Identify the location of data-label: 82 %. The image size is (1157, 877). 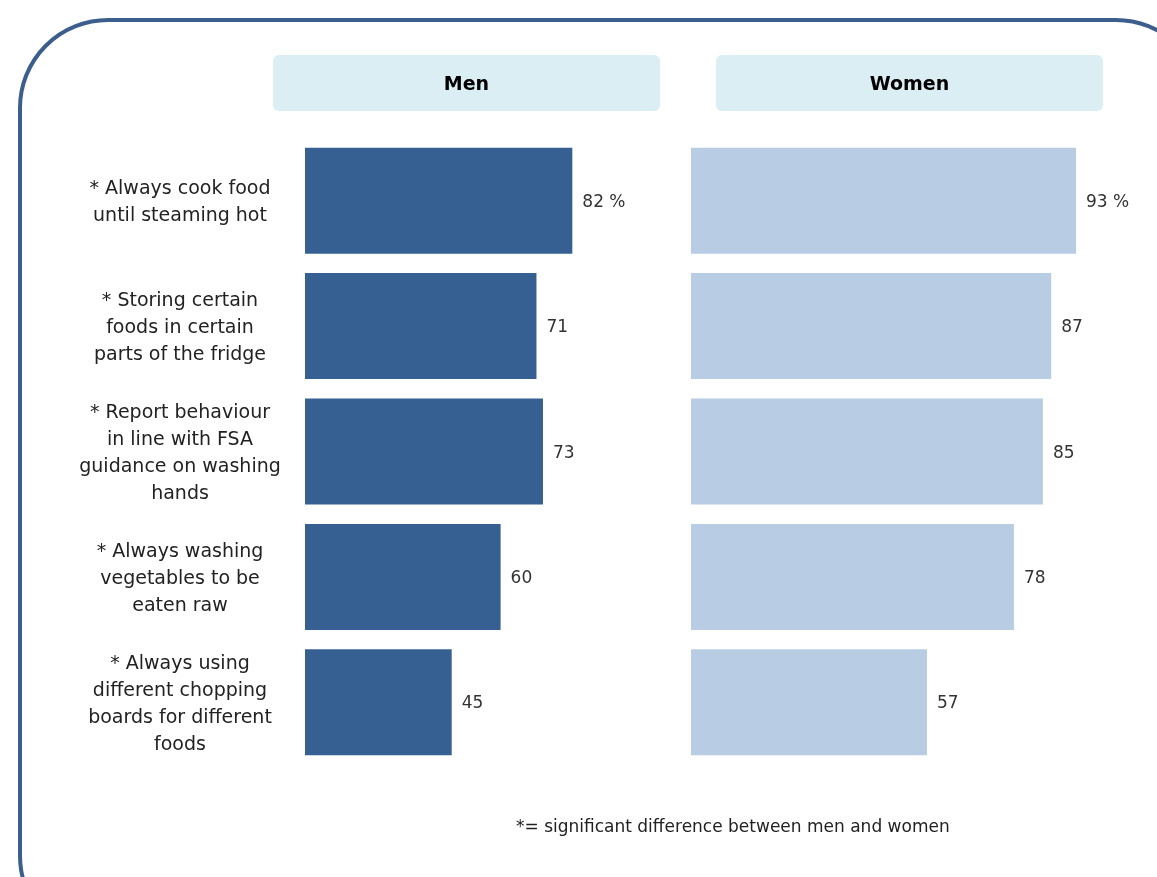
(604, 200).